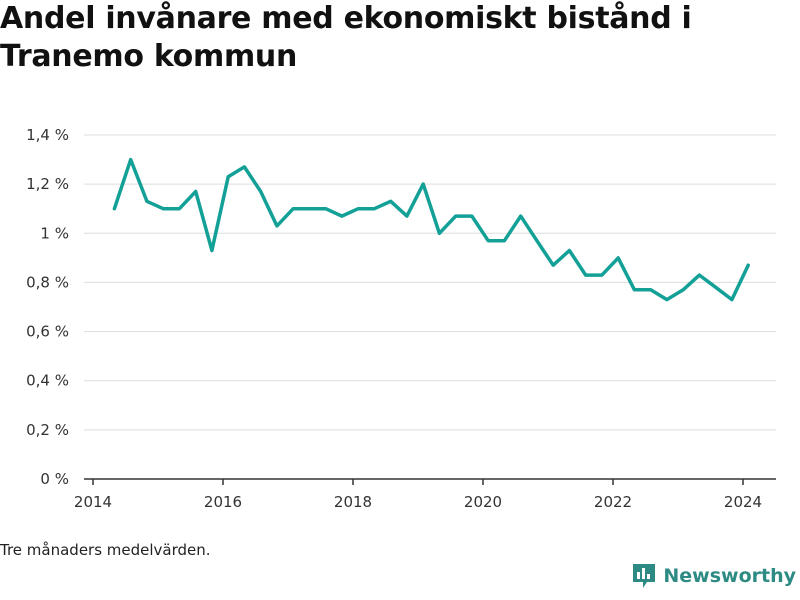 This screenshot has width=800, height=600. Describe the element at coordinates (47, 430) in the screenshot. I see `y-tick-label: 0,2 %` at that location.